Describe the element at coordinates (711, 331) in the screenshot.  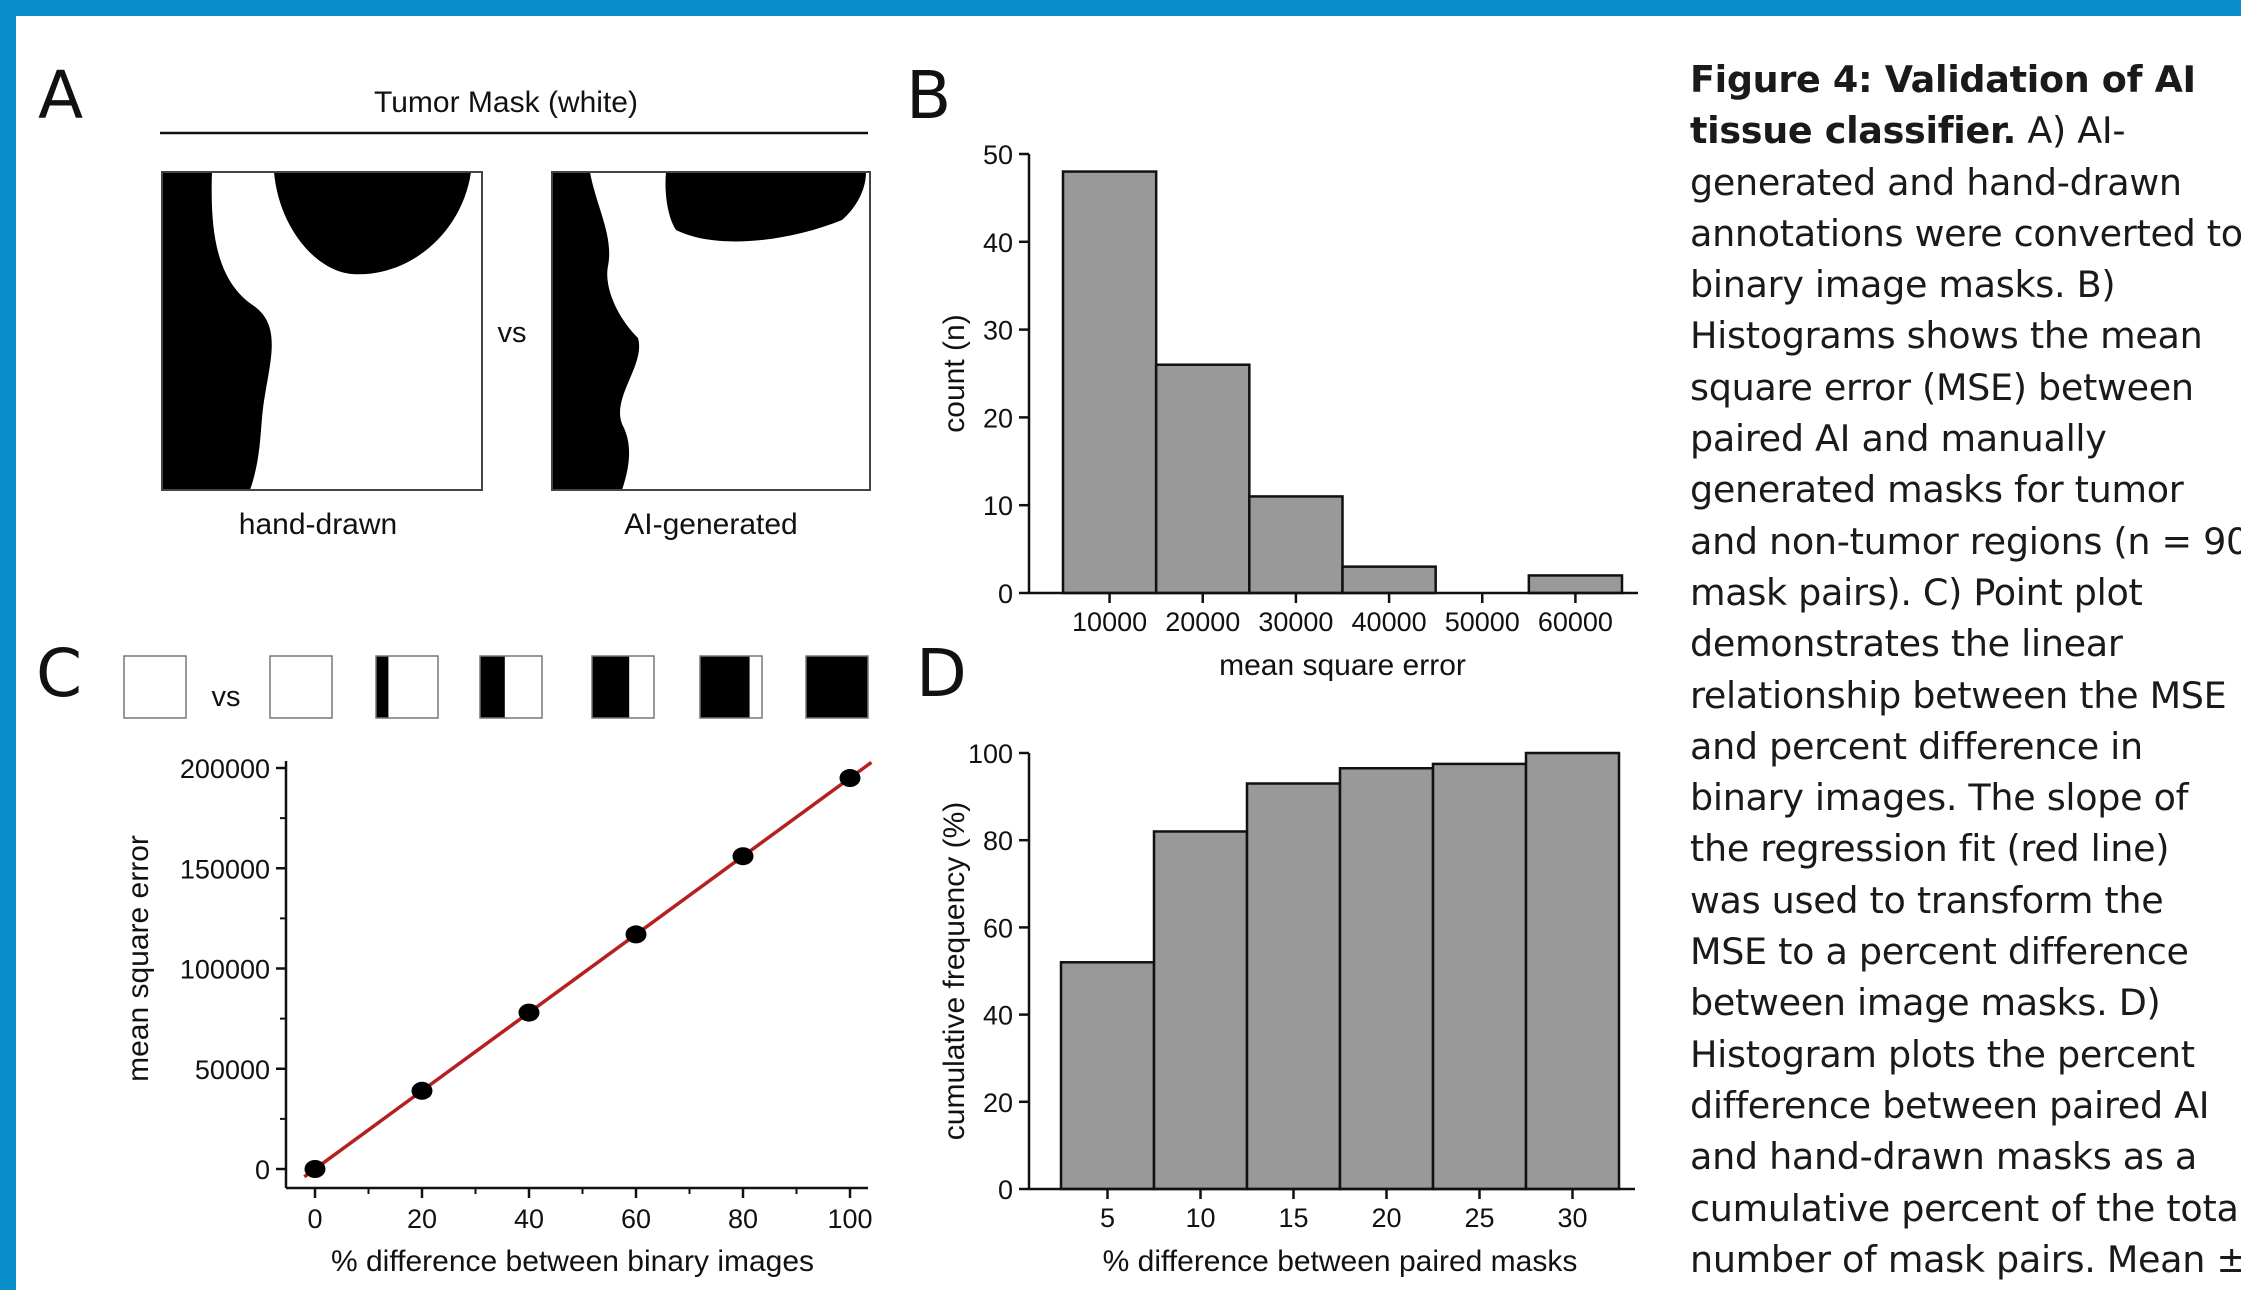
I see `ai-generated-mask-image` at that location.